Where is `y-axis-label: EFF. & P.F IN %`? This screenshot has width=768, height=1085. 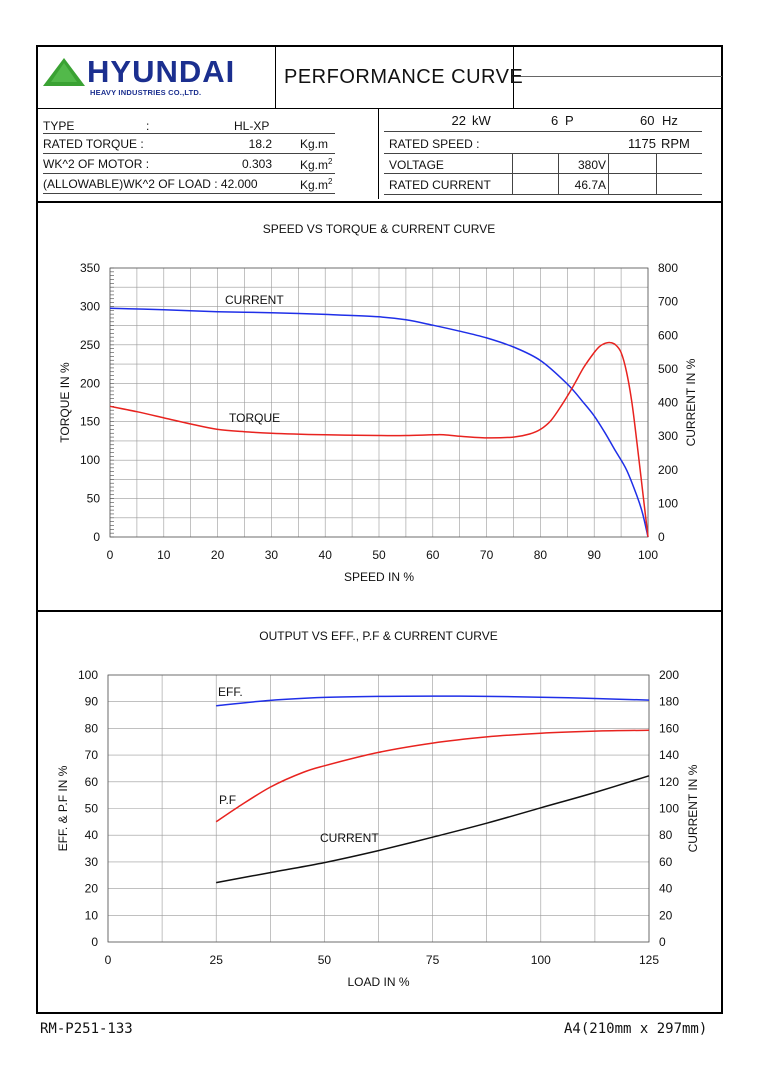 y-axis-label: EFF. & P.F IN % is located at coordinates (63, 808).